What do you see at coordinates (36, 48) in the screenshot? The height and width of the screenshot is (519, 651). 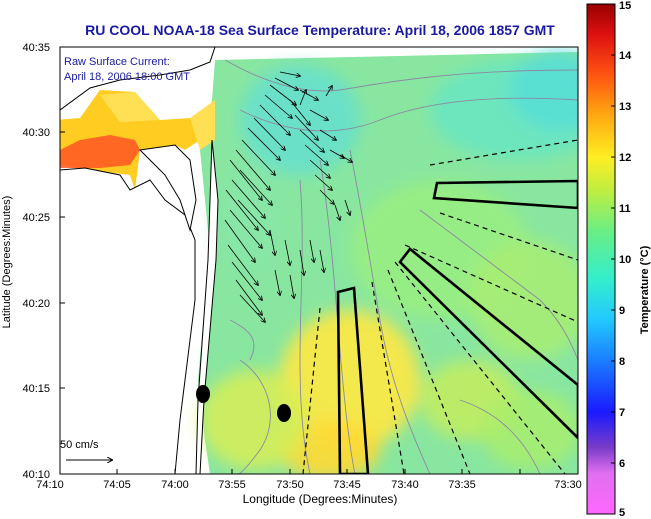 I see `y-tick-label: 40:35` at bounding box center [36, 48].